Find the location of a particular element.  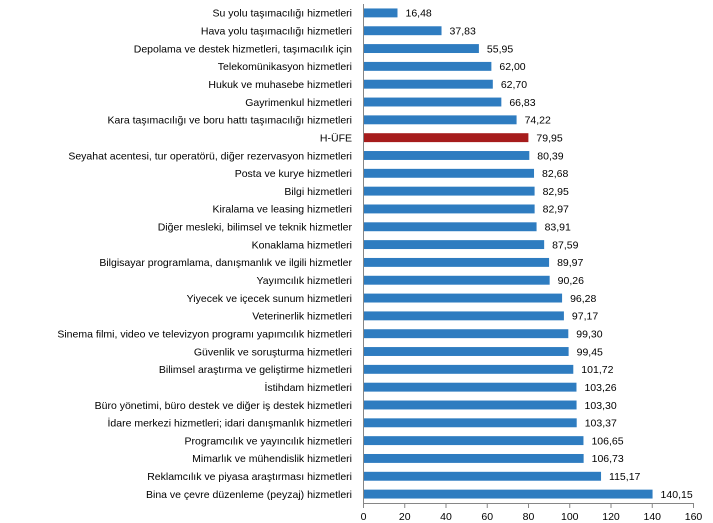

category-label: Hava yolu taşımacılığı hizmetleri is located at coordinates (276, 32).